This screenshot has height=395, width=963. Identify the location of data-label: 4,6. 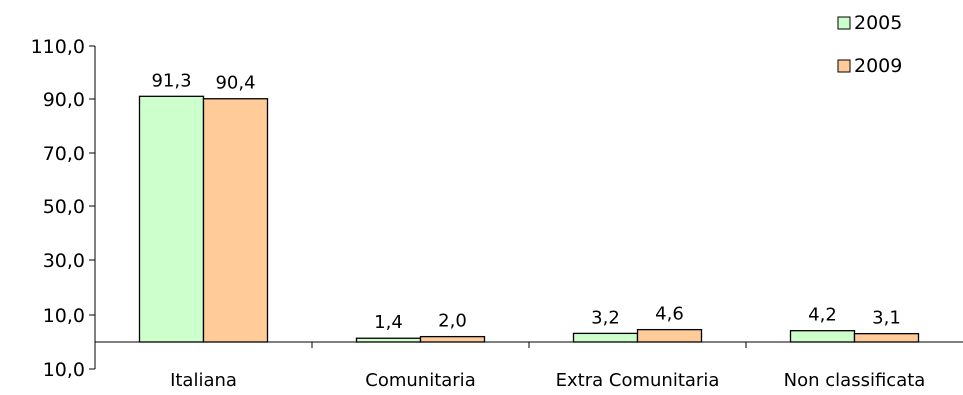
(669, 314).